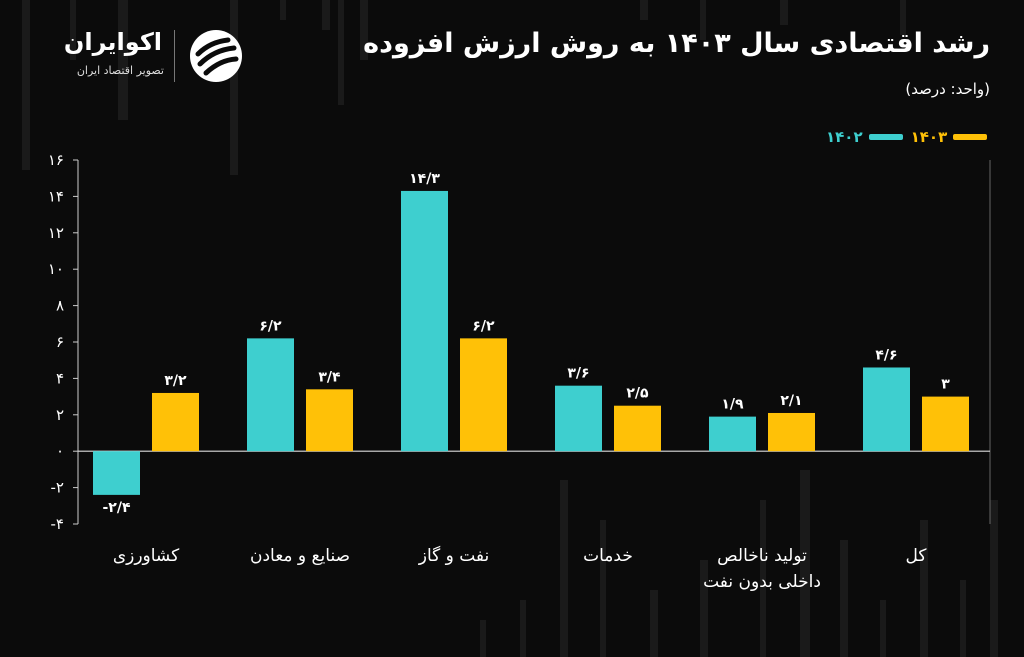  I want to click on y-tick-label: ۴, so click(60, 378).